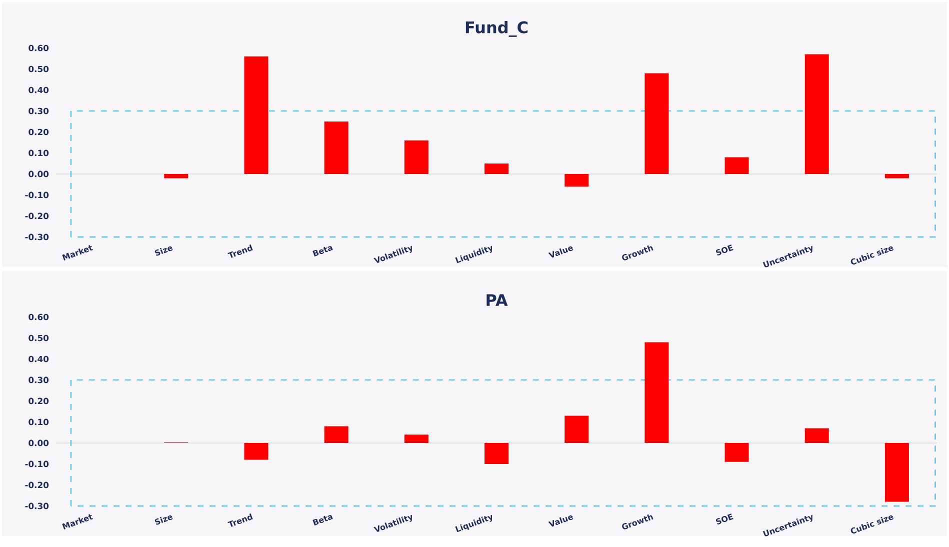  What do you see at coordinates (497, 28) in the screenshot?
I see `chart-title: Fund_C` at bounding box center [497, 28].